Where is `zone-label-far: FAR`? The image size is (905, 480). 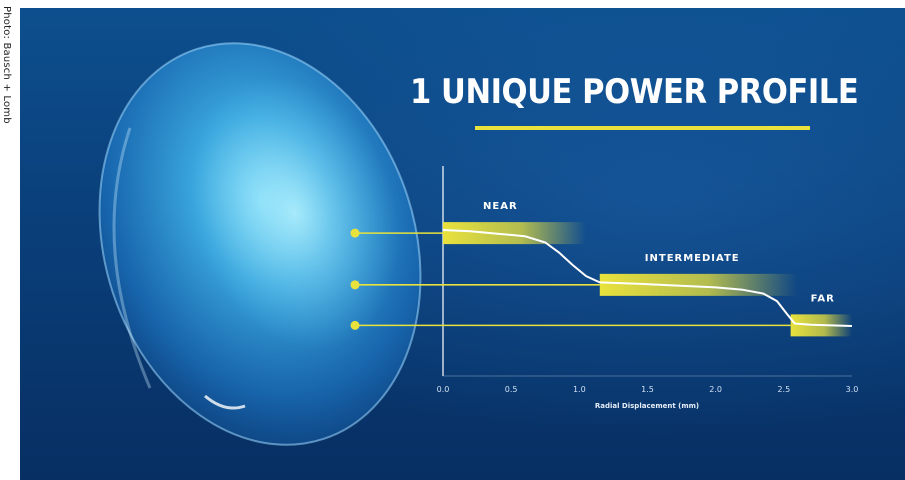 zone-label-far: FAR is located at coordinates (823, 298).